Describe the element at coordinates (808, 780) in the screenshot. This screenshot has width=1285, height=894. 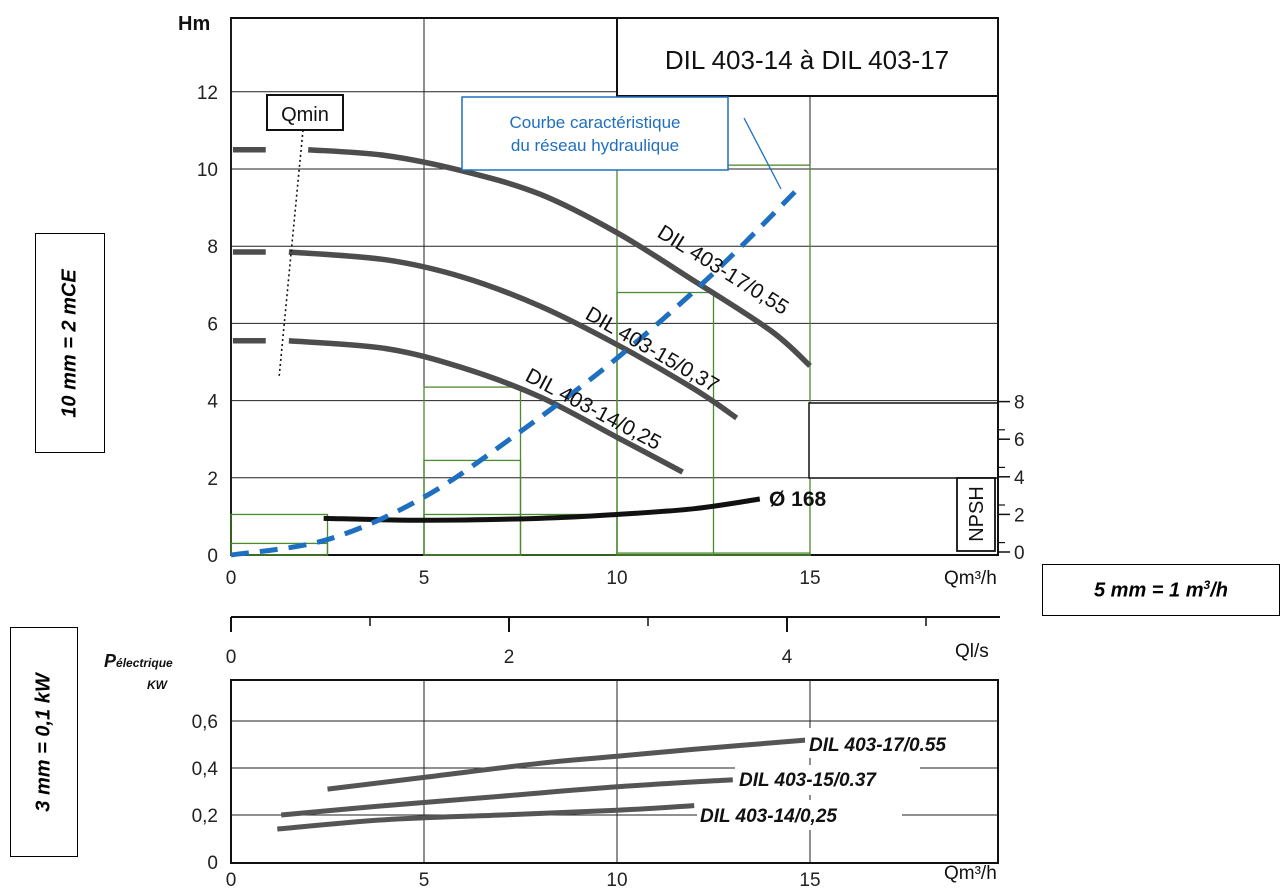
I see `power-label-dil-403-15: DIL 403-15/0.37` at that location.